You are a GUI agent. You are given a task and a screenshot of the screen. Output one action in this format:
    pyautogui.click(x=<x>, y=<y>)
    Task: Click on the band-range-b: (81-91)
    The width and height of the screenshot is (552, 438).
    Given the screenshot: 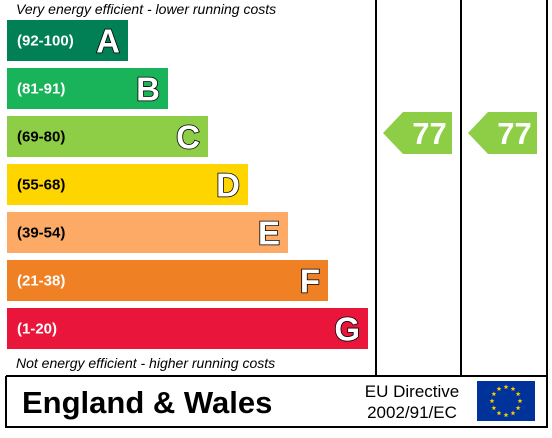 What is the action you would take?
    pyautogui.click(x=41, y=89)
    